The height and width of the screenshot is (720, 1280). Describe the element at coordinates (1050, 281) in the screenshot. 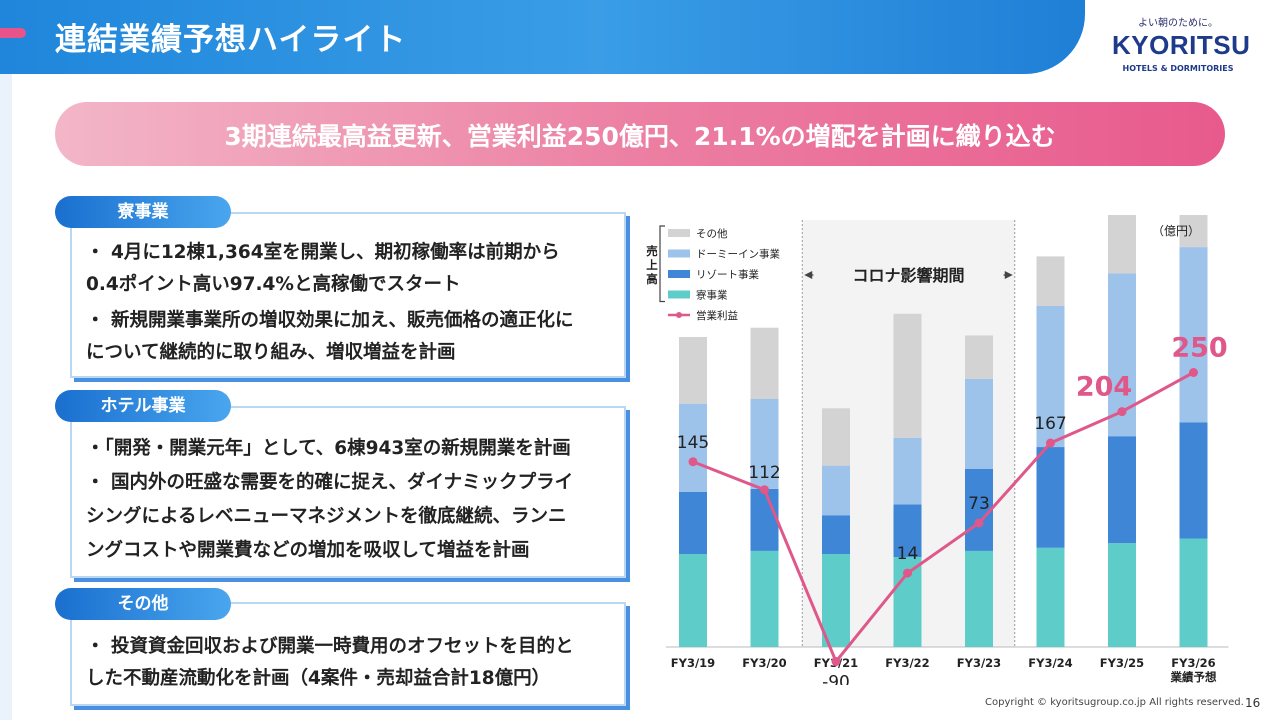

I see `bar-その他-FY3/24` at that location.